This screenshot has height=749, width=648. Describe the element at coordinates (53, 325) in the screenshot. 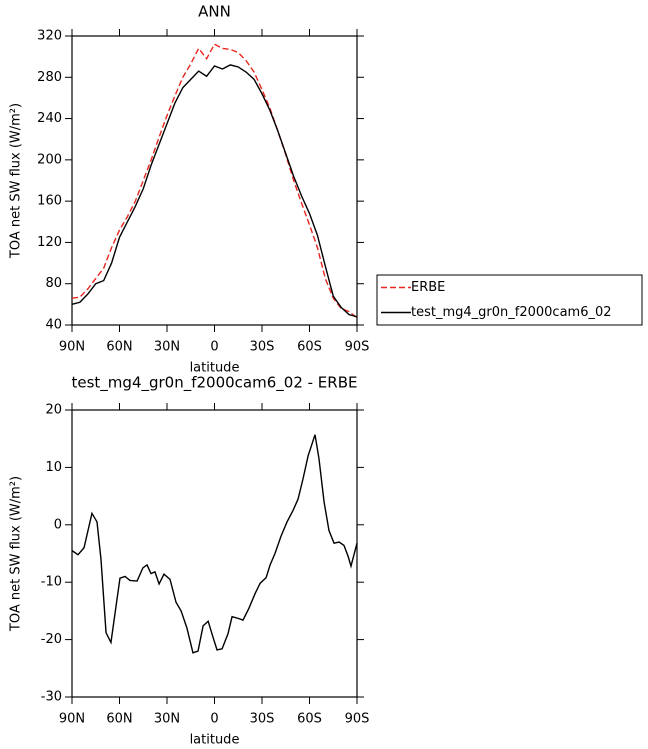

I see `y-tick-label: 40` at that location.